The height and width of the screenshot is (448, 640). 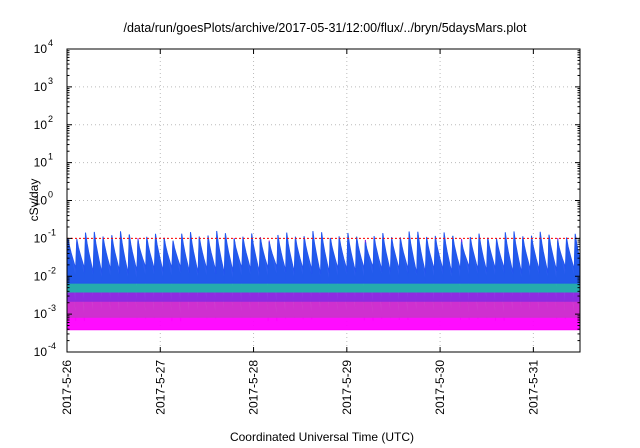 What do you see at coordinates (322, 437) in the screenshot?
I see `x-axis-label: Coordinated Universal Time (UTC)` at bounding box center [322, 437].